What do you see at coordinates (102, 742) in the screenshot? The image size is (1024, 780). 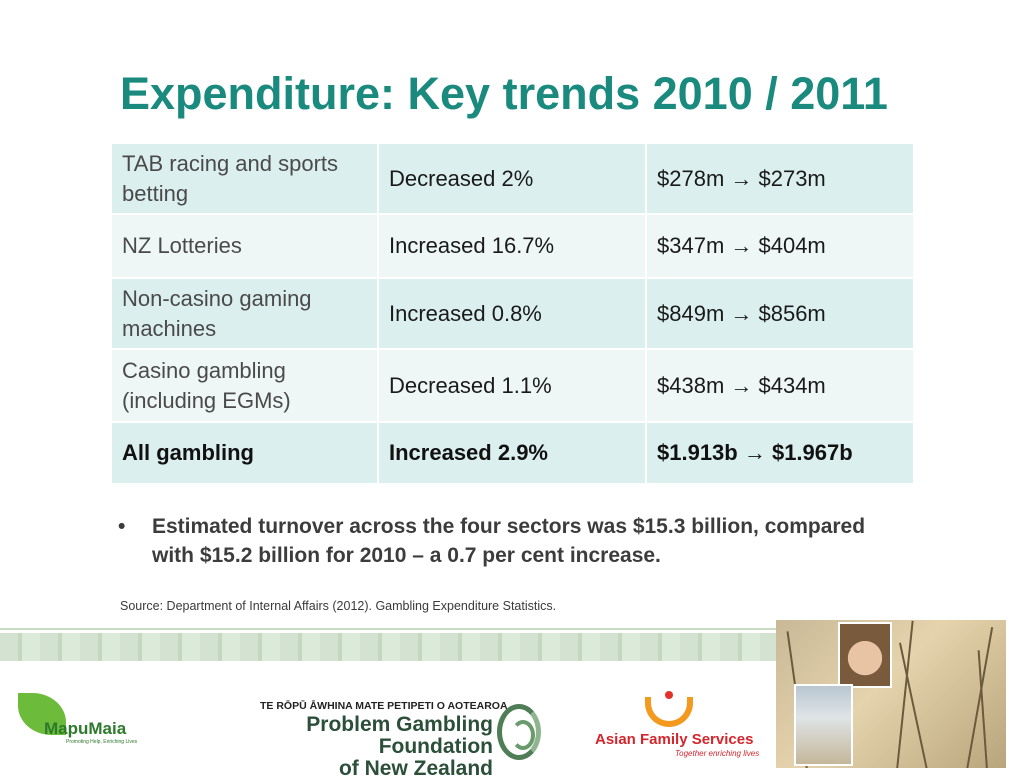 I see `mapu-maia-tagline: Promoting Help, Enriching Lives` at bounding box center [102, 742].